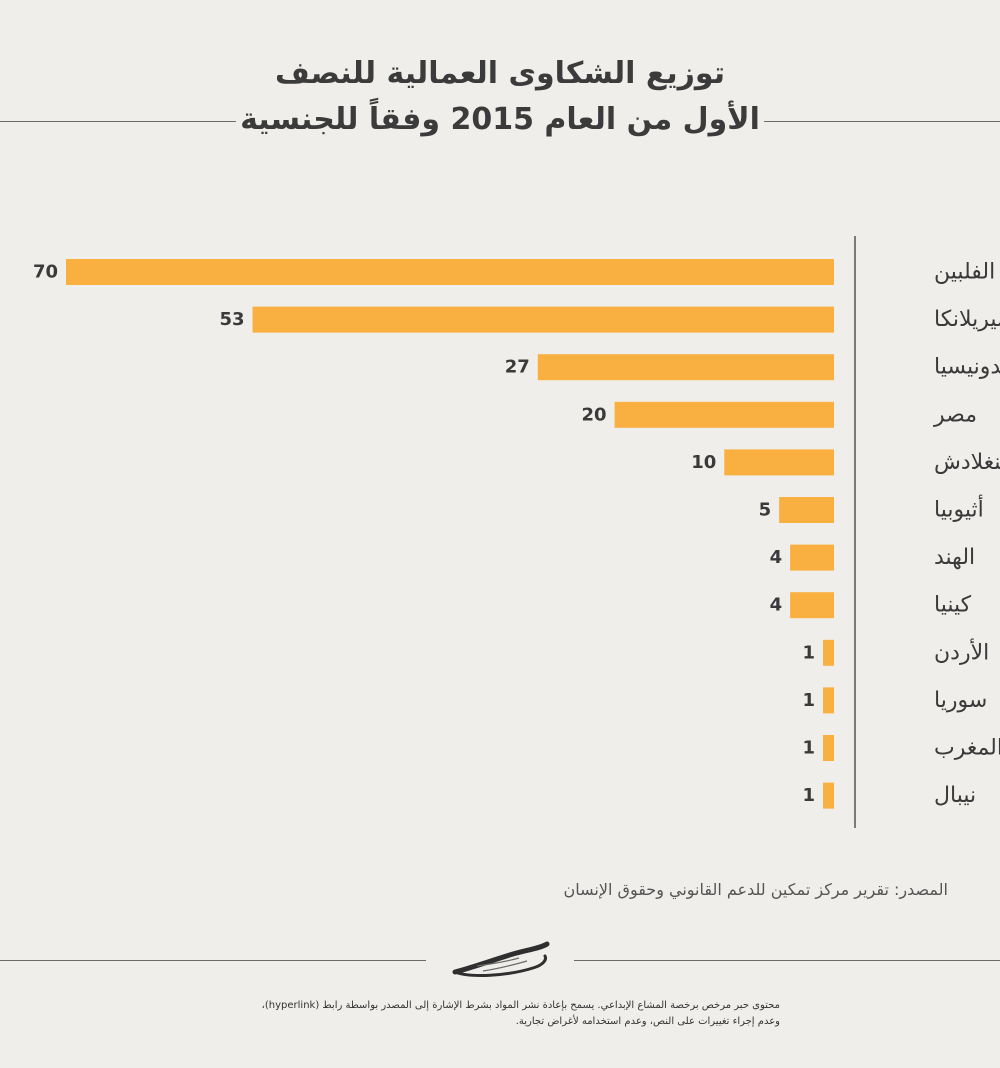  I want to click on value-label-2: 27, so click(517, 367).